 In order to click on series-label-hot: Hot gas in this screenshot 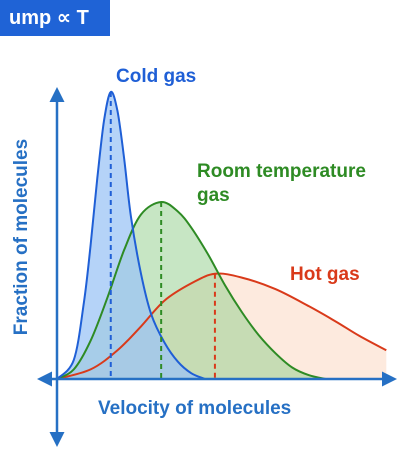, I will do `click(325, 274)`.